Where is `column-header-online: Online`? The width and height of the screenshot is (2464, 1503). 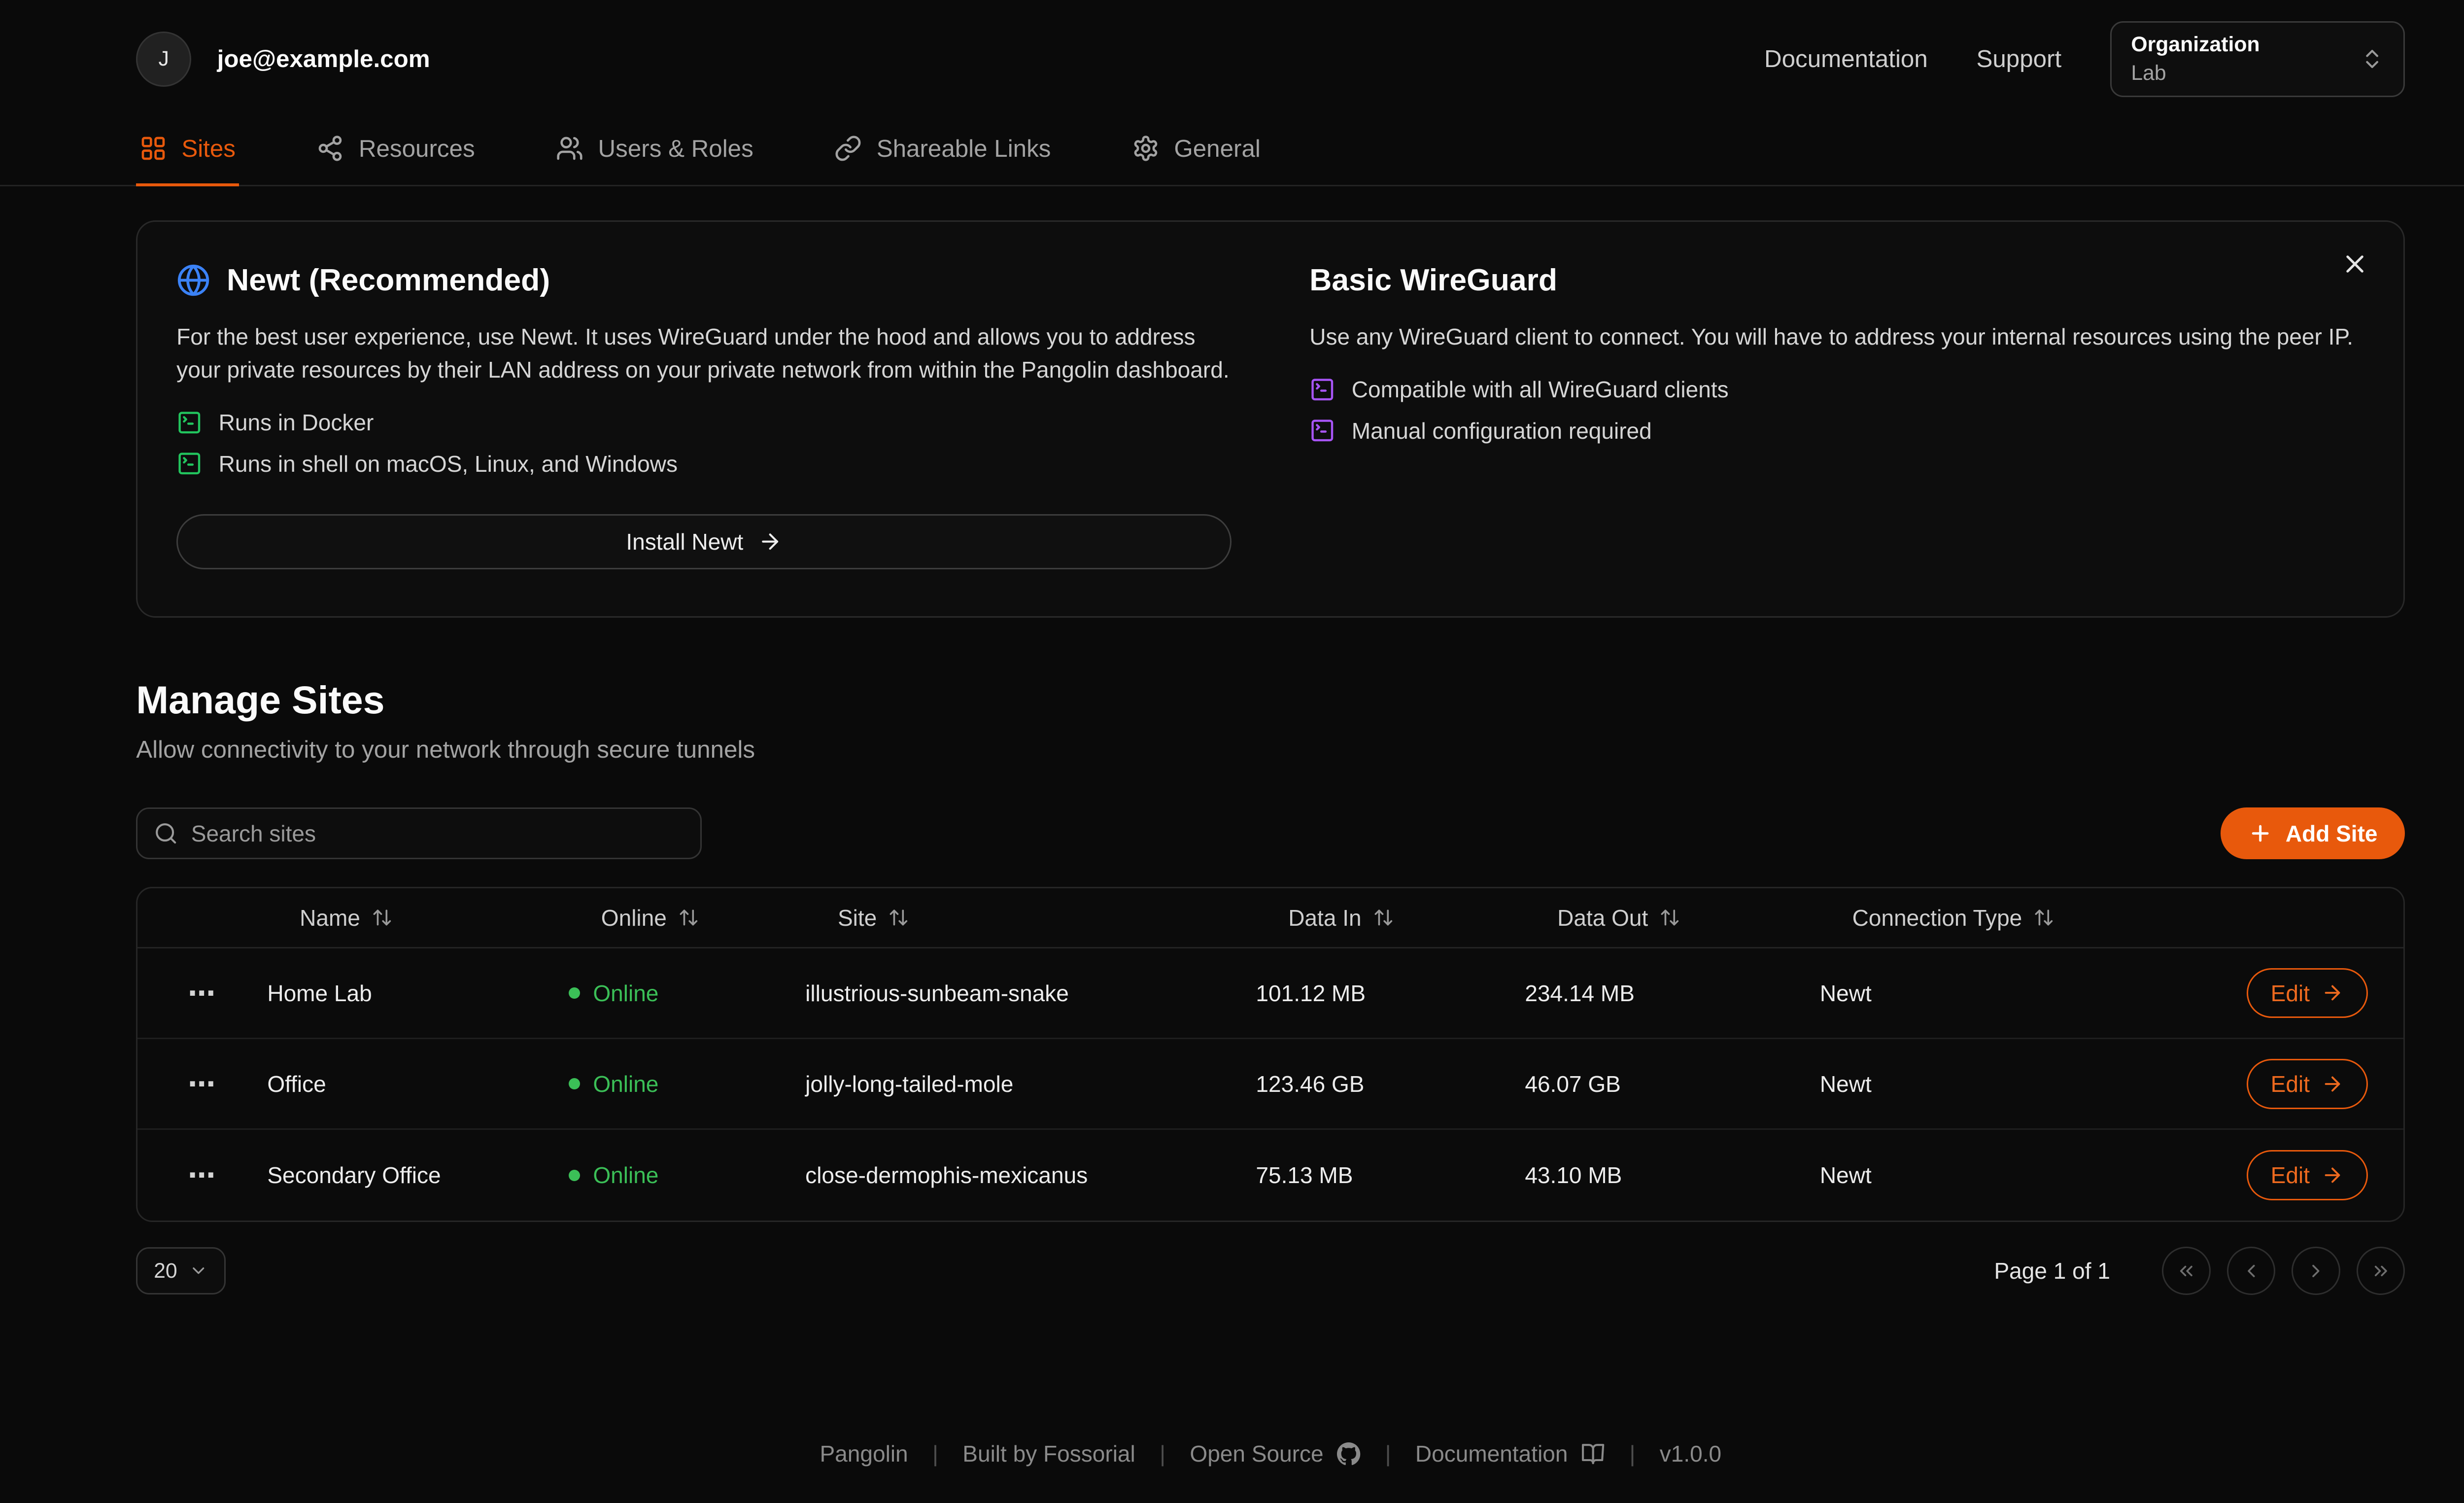
column-header-online: Online is located at coordinates (687, 918).